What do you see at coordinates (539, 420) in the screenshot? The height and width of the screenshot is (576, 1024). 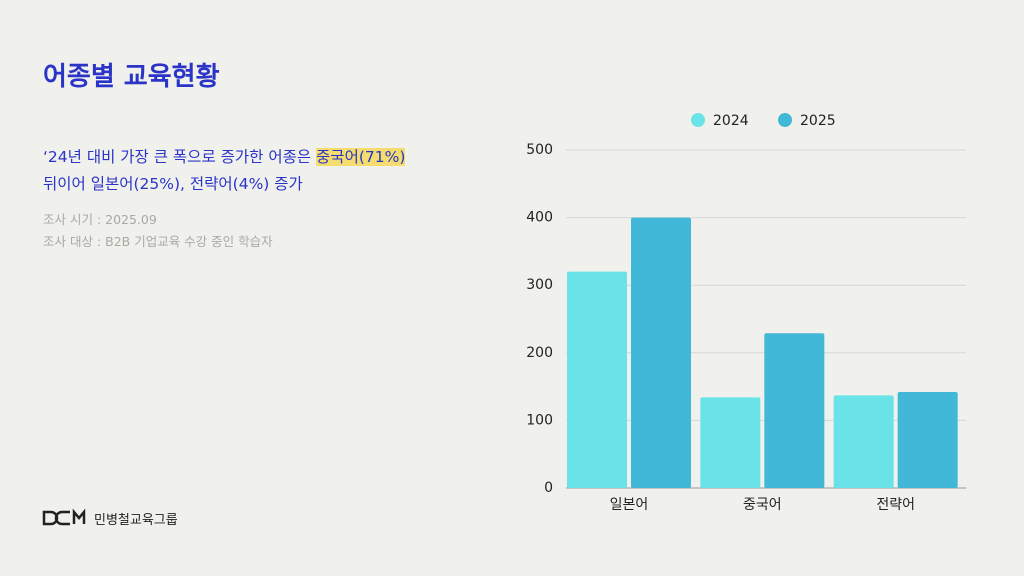 I see `y-tick-label: 100` at bounding box center [539, 420].